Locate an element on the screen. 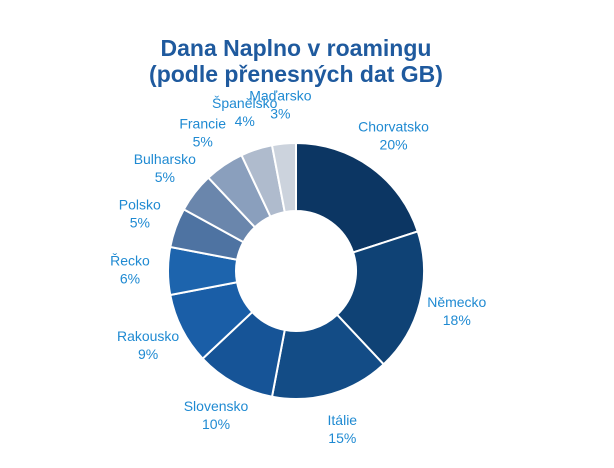 The height and width of the screenshot is (468, 614). slice-value-label: 20% is located at coordinates (394, 144).